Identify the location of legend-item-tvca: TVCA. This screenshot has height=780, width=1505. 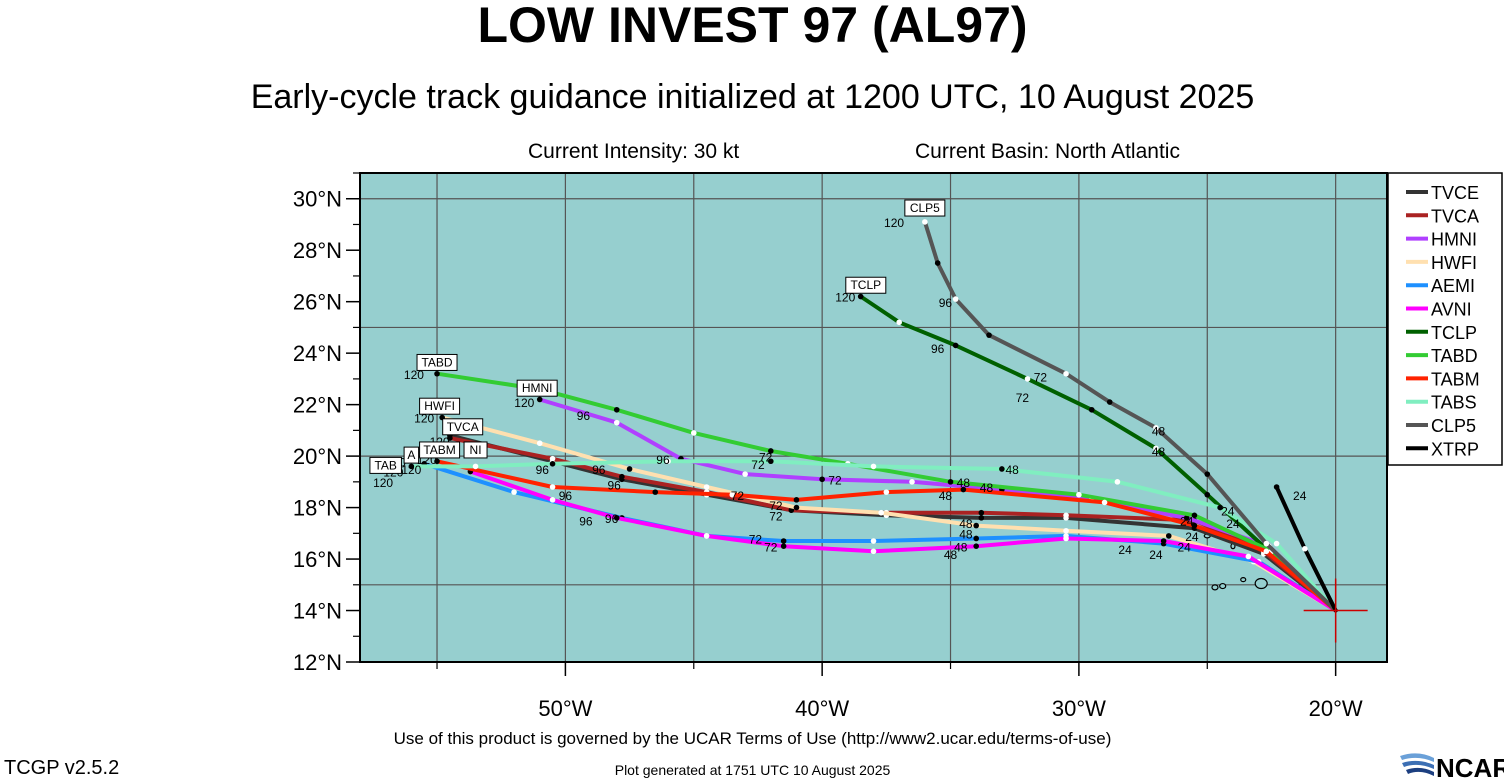
(1442, 216).